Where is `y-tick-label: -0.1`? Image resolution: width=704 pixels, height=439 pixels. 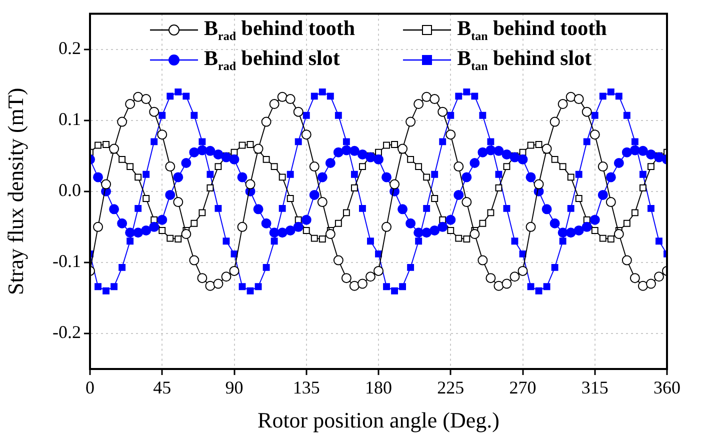 y-tick-label: -0.1 is located at coordinates (66, 261).